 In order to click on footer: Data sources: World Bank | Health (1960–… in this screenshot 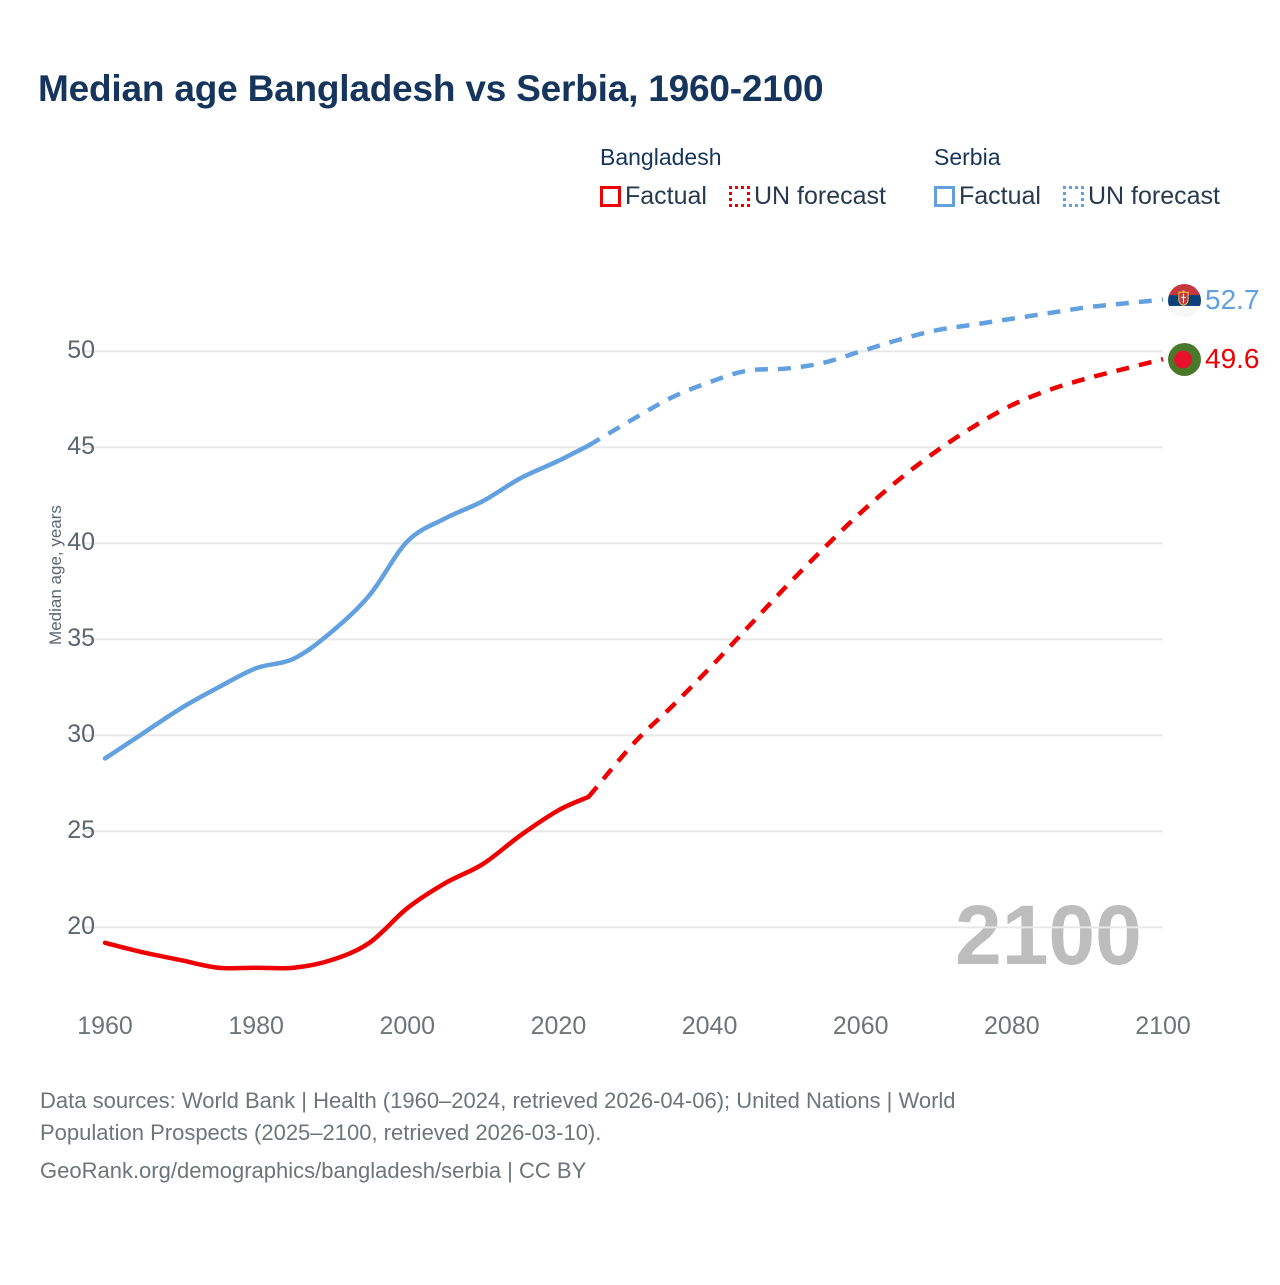, I will do `click(610, 1136)`.